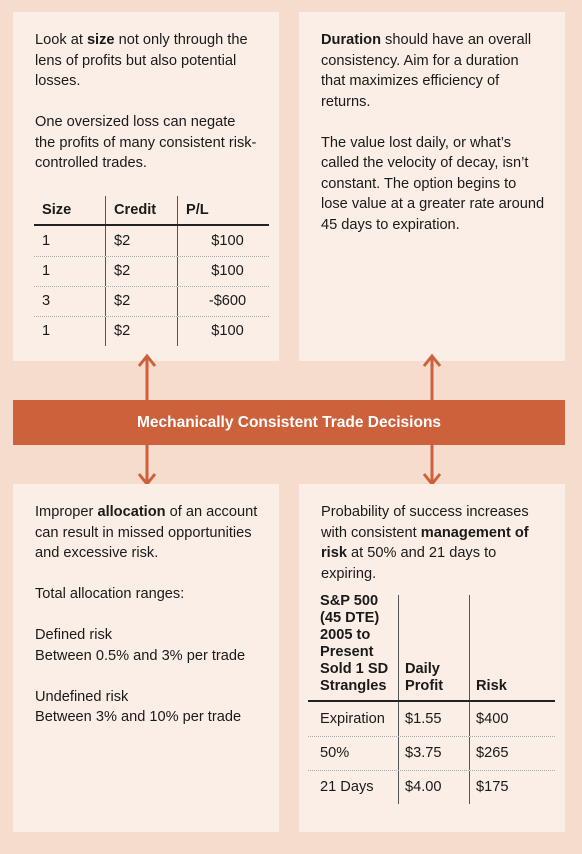  I want to click on table-header: Size Credit P/L, so click(151, 211).